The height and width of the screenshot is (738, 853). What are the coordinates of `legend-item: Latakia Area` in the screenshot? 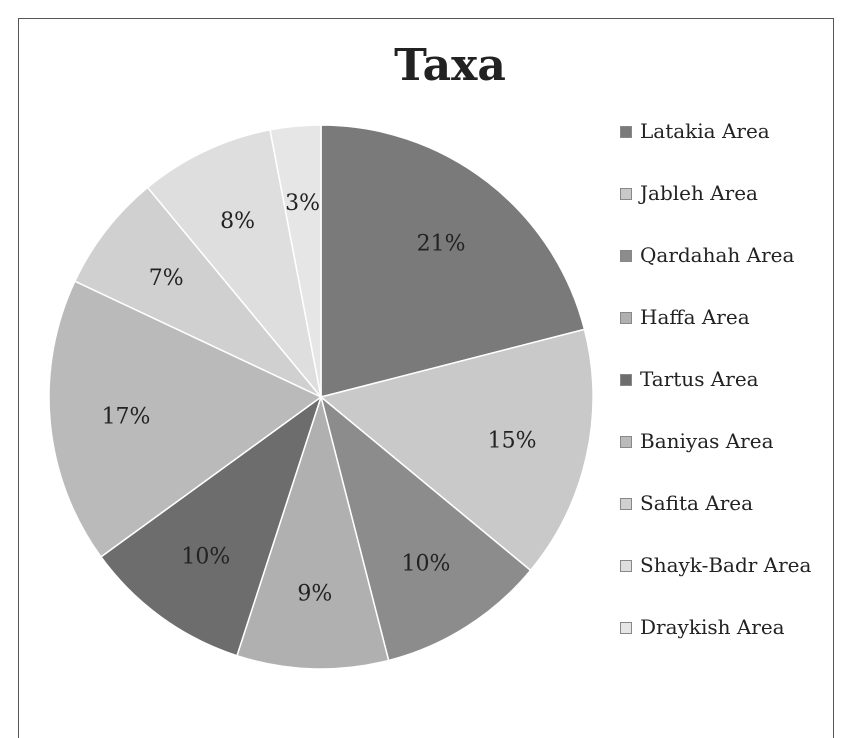 It's located at (720, 131).